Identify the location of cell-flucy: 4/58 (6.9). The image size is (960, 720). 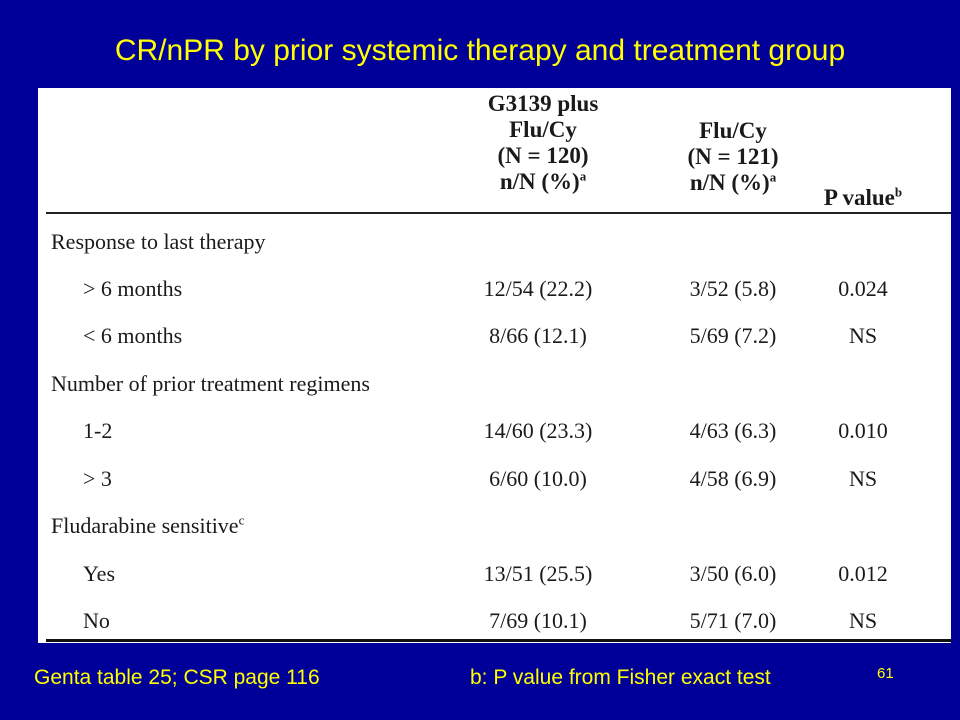
(733, 478).